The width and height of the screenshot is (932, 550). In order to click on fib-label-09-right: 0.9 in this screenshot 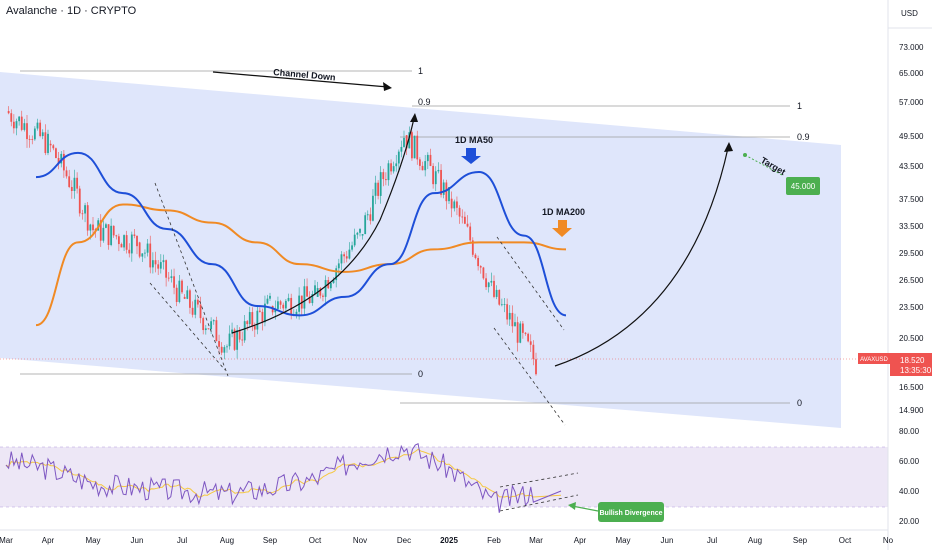, I will do `click(803, 137)`.